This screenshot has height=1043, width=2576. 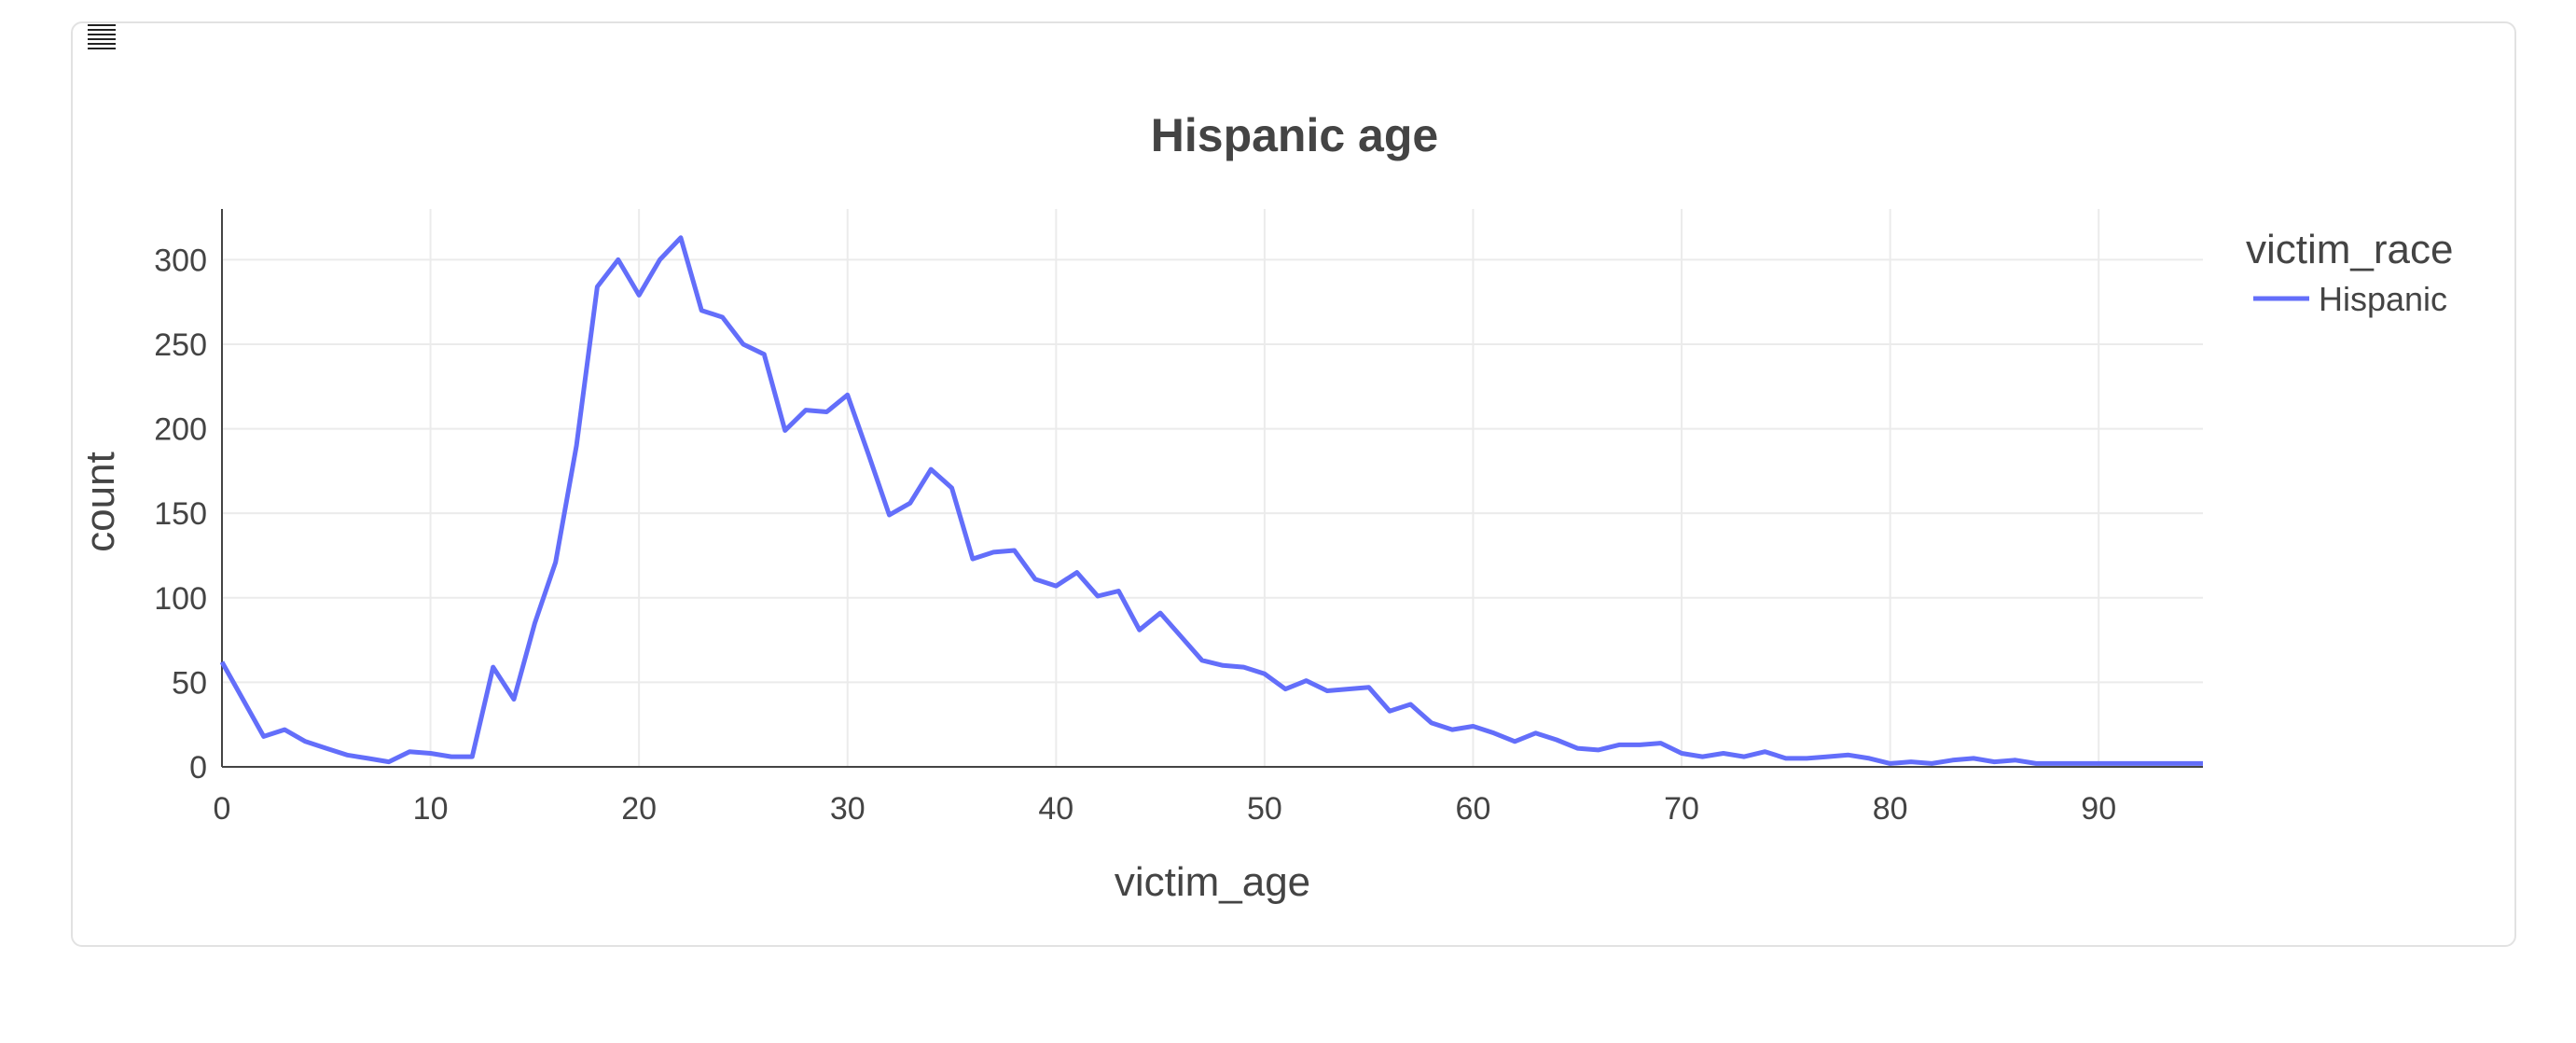 I want to click on legend-item-hispanic: Hispanic, so click(x=2350, y=299).